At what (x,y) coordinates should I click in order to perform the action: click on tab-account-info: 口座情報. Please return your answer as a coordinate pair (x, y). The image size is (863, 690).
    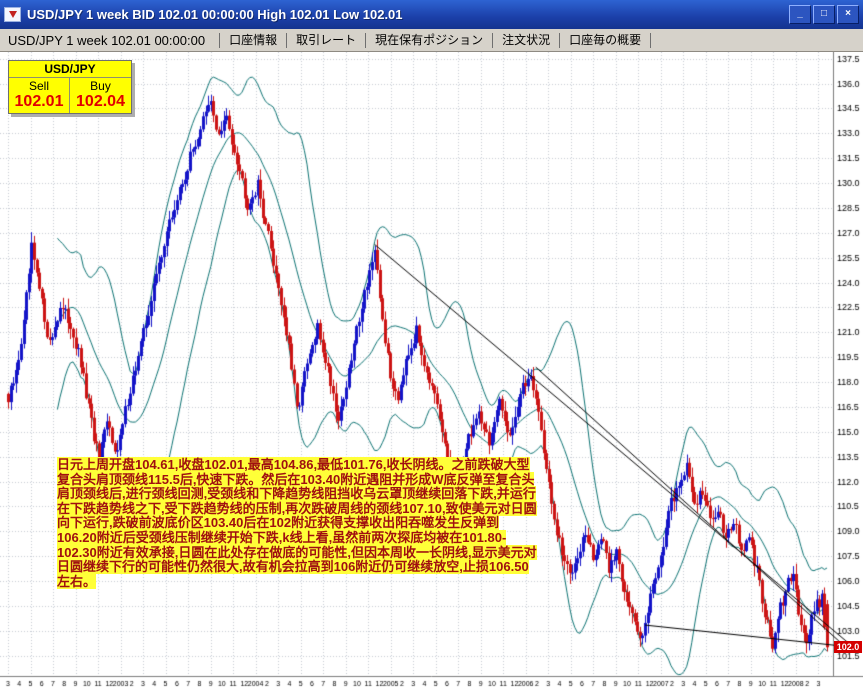
    Looking at the image, I should click on (252, 40).